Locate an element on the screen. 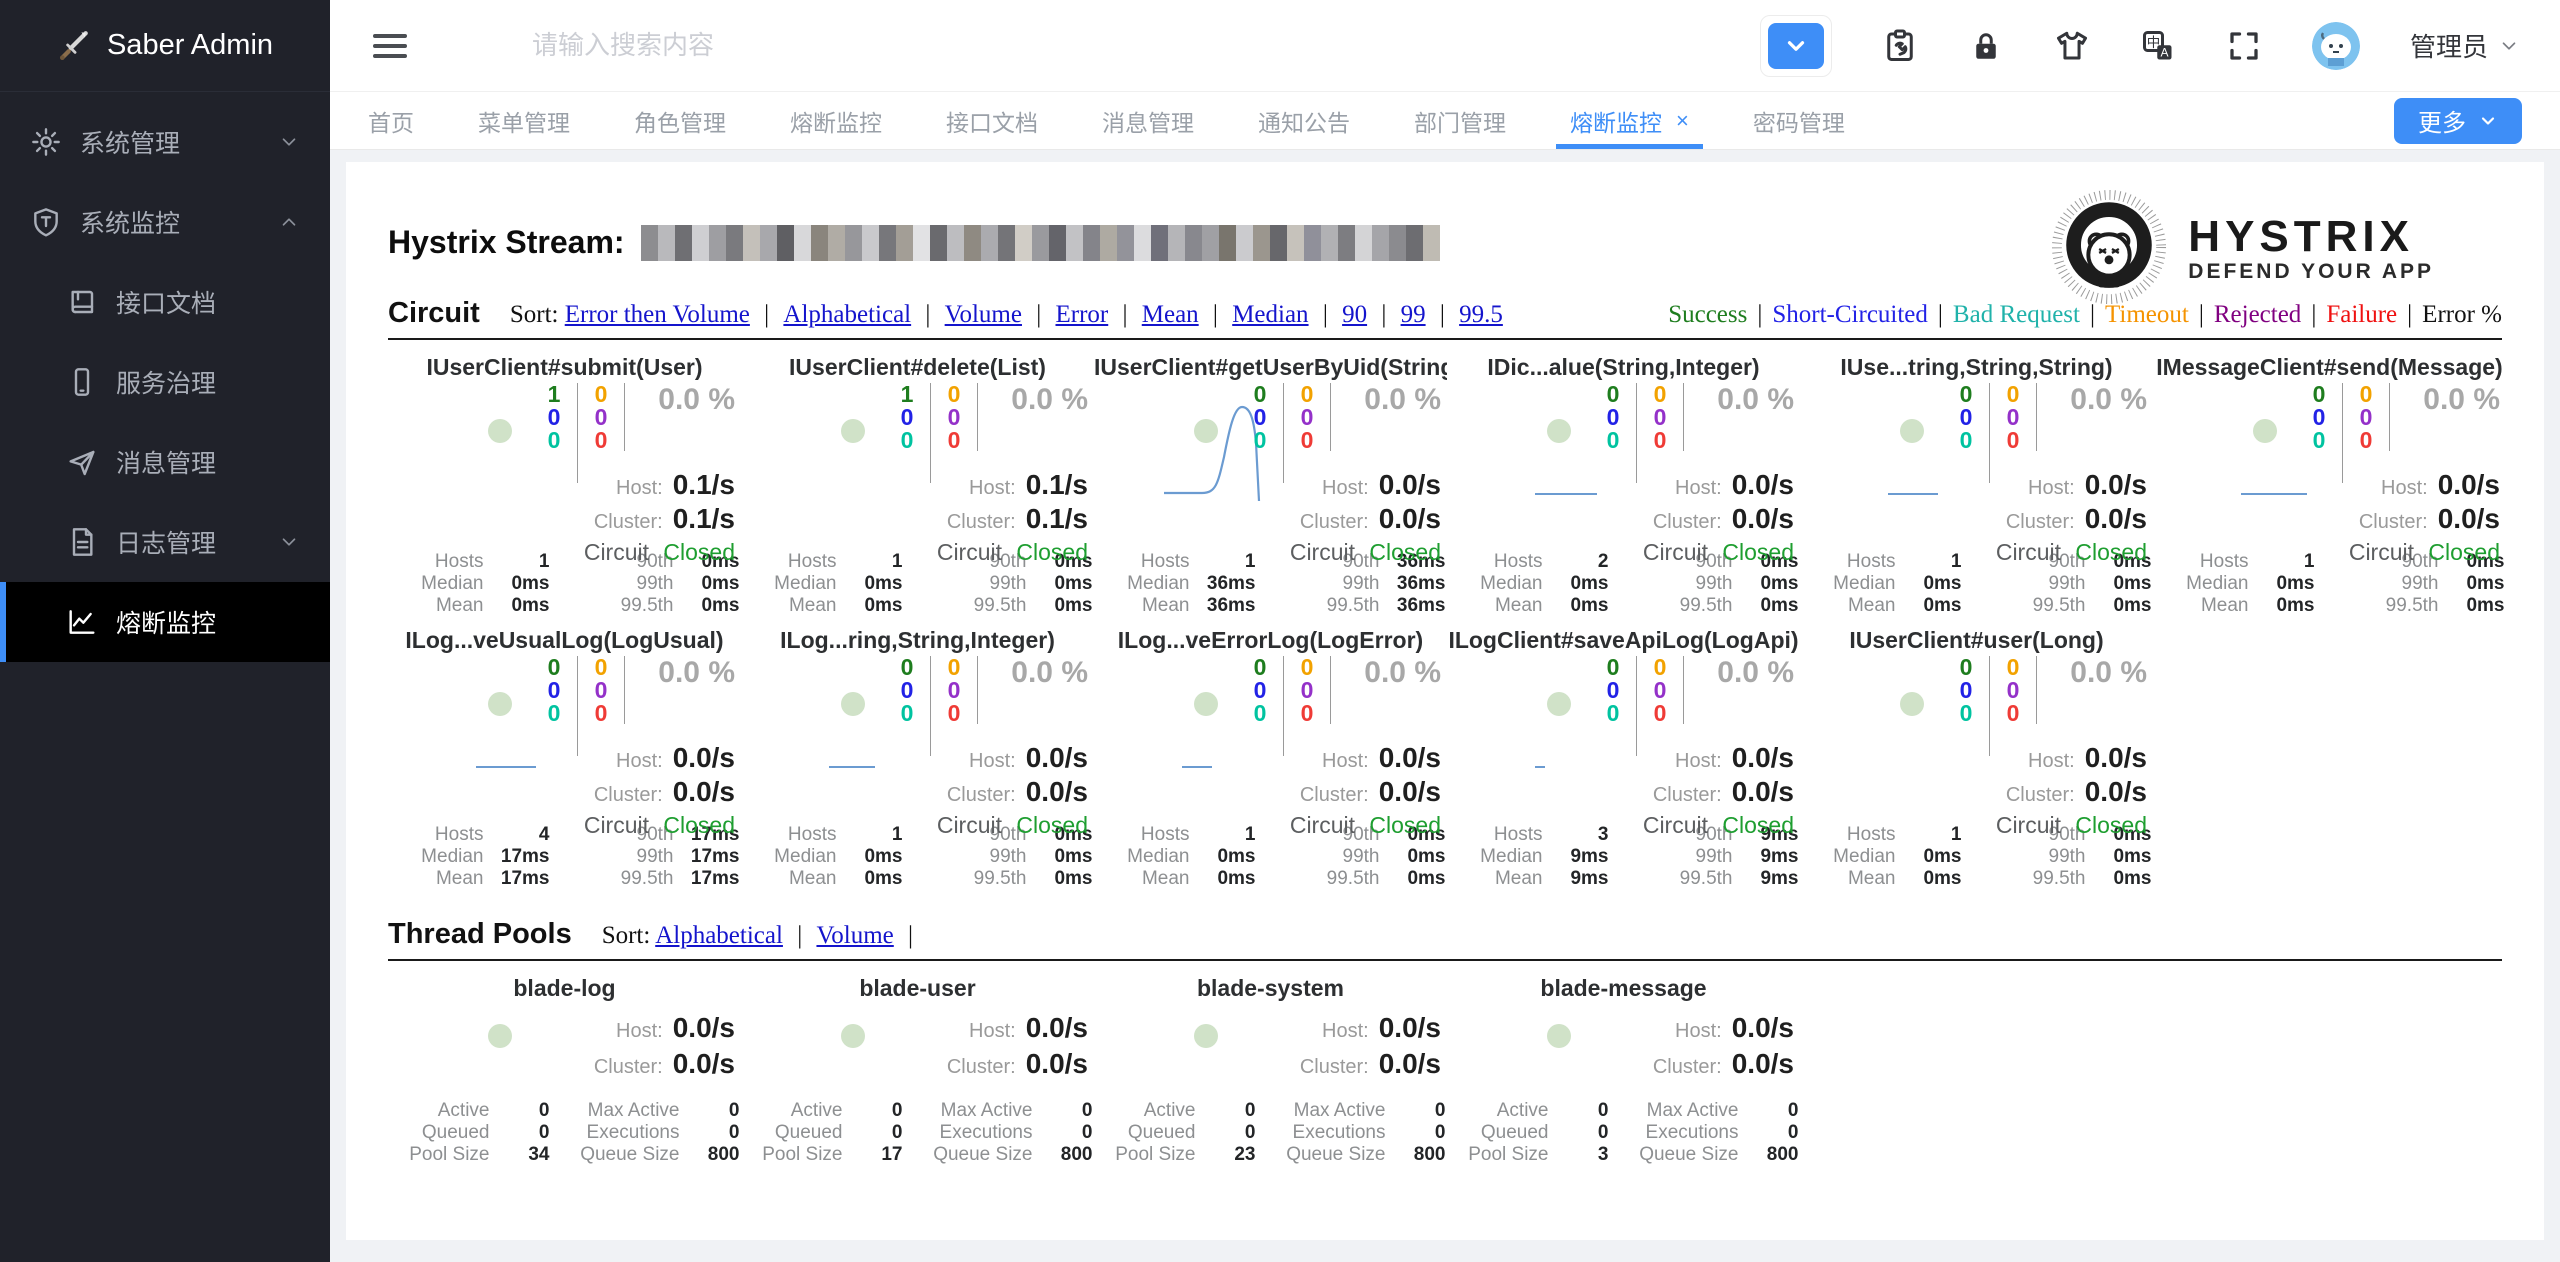  tab-label: 首页 is located at coordinates (391, 122).